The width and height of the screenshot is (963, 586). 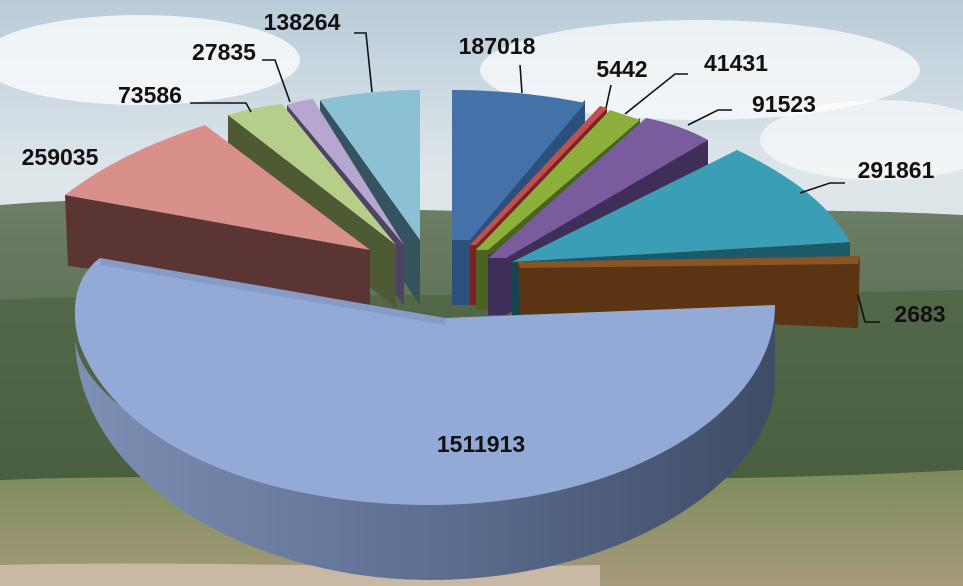 What do you see at coordinates (497, 46) in the screenshot?
I see `data-label-0: 187018` at bounding box center [497, 46].